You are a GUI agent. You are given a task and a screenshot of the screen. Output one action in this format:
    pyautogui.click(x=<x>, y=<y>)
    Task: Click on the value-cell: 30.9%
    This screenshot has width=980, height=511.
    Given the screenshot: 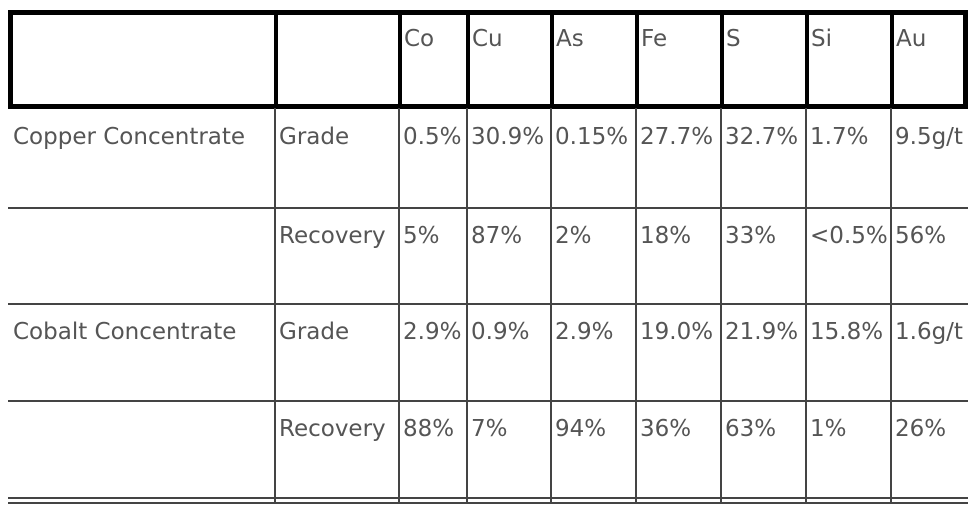 What is the action you would take?
    pyautogui.click(x=508, y=137)
    